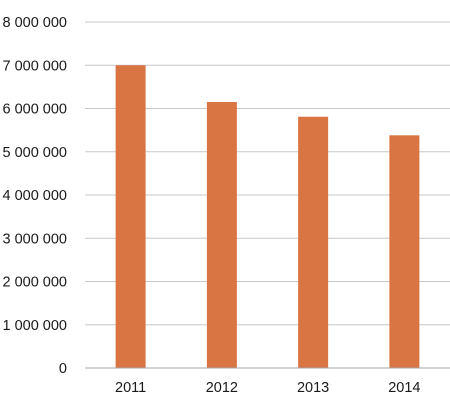 Image resolution: width=450 pixels, height=411 pixels. I want to click on y-tick-label: 0, so click(63, 369).